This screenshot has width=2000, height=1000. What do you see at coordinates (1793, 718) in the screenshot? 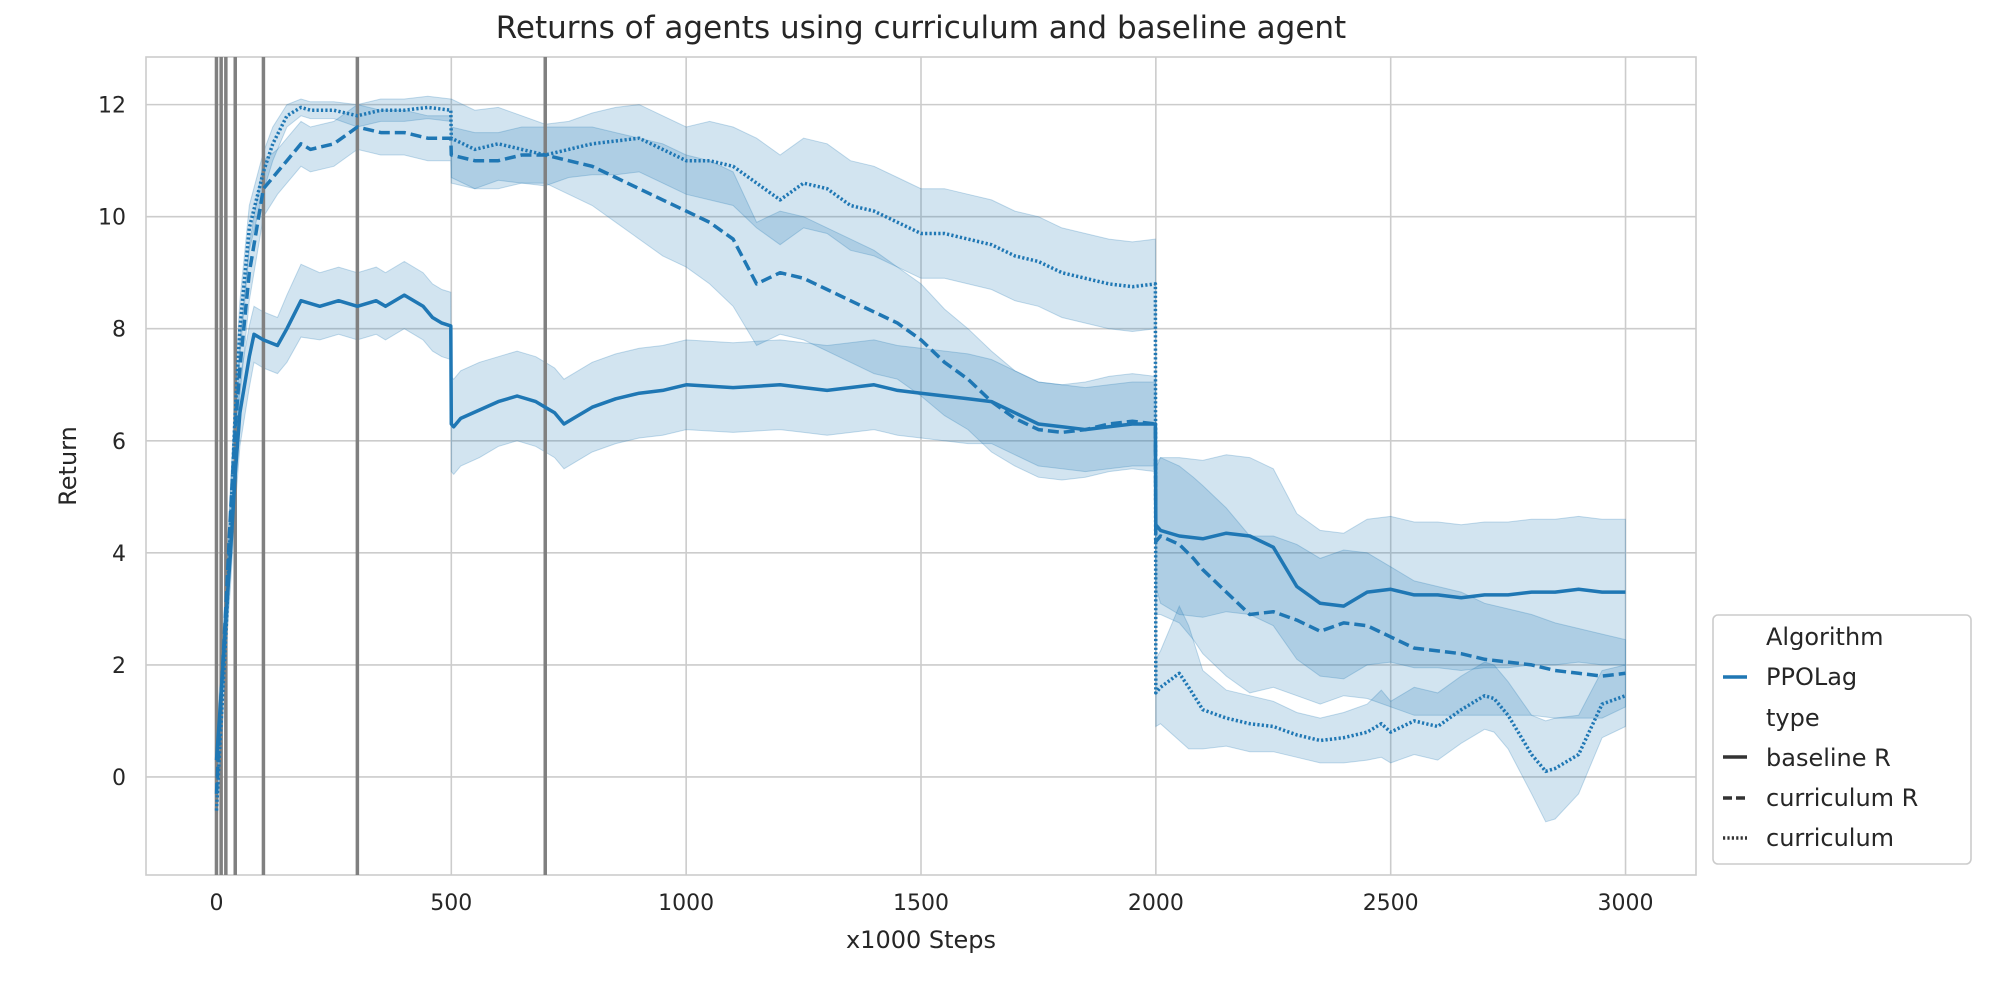
I see `legend-type-title: type` at bounding box center [1793, 718].